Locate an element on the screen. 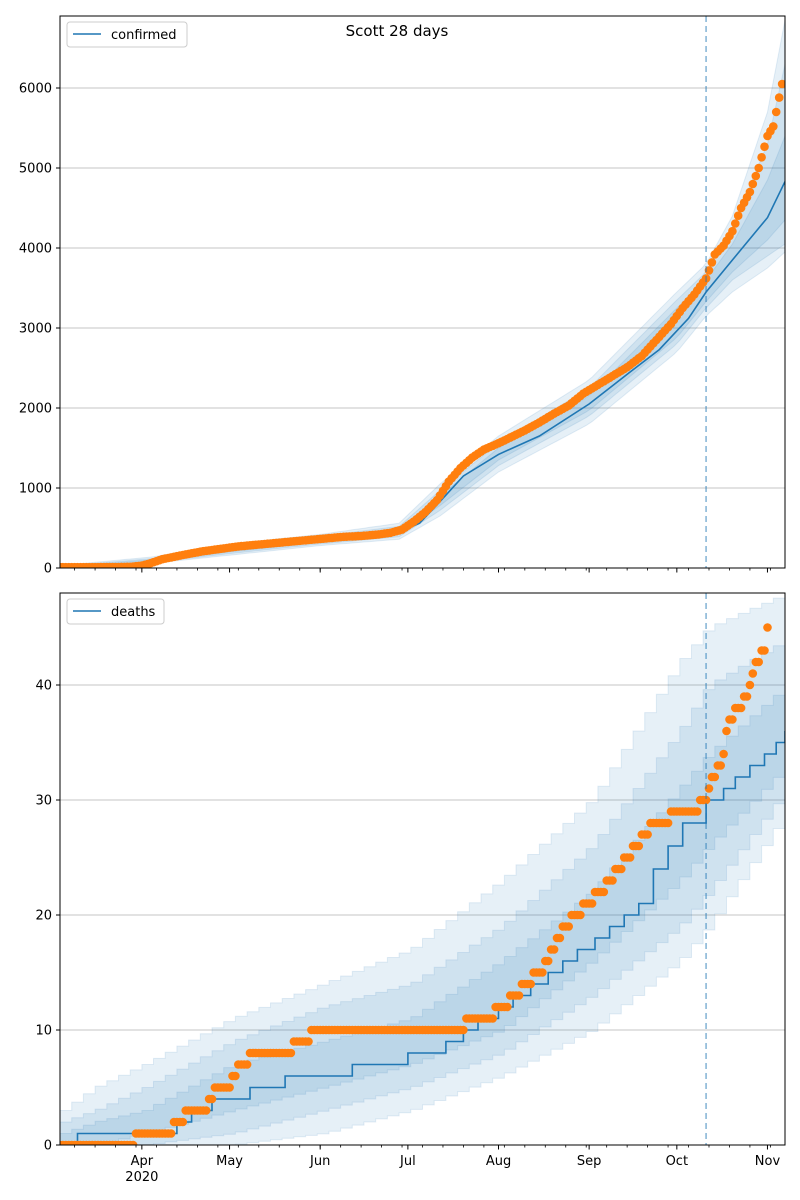  confirmed-y-tick-label: 6000 is located at coordinates (35, 89).